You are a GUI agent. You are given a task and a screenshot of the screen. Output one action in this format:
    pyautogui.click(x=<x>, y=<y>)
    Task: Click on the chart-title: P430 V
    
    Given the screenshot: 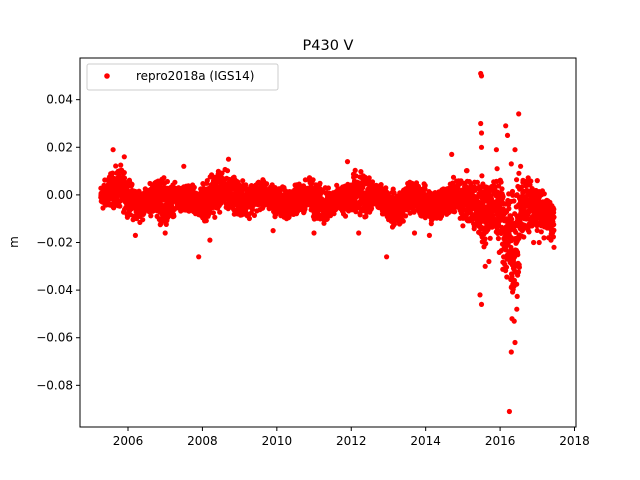 What is the action you would take?
    pyautogui.click(x=328, y=46)
    